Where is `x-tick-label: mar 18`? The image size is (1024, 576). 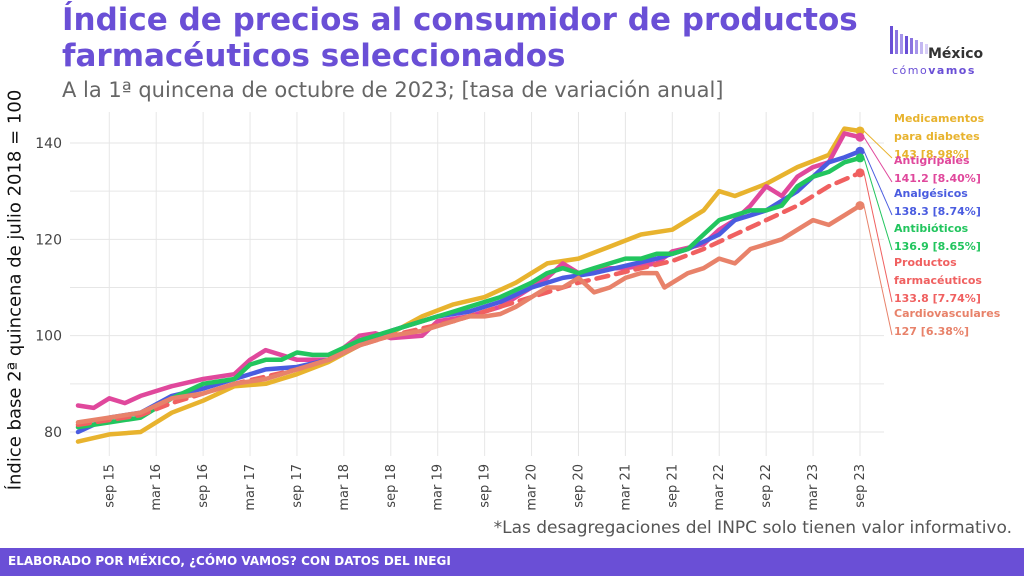
x-tick-label: mar 18 is located at coordinates (344, 487).